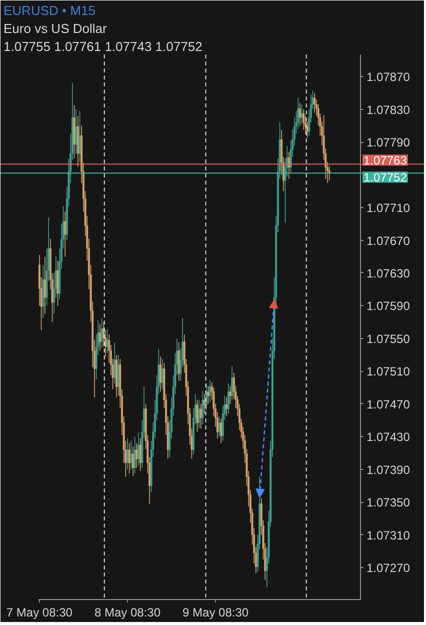 The width and height of the screenshot is (426, 625). What do you see at coordinates (388, 306) in the screenshot?
I see `y-tick-label: 1.07590` at bounding box center [388, 306].